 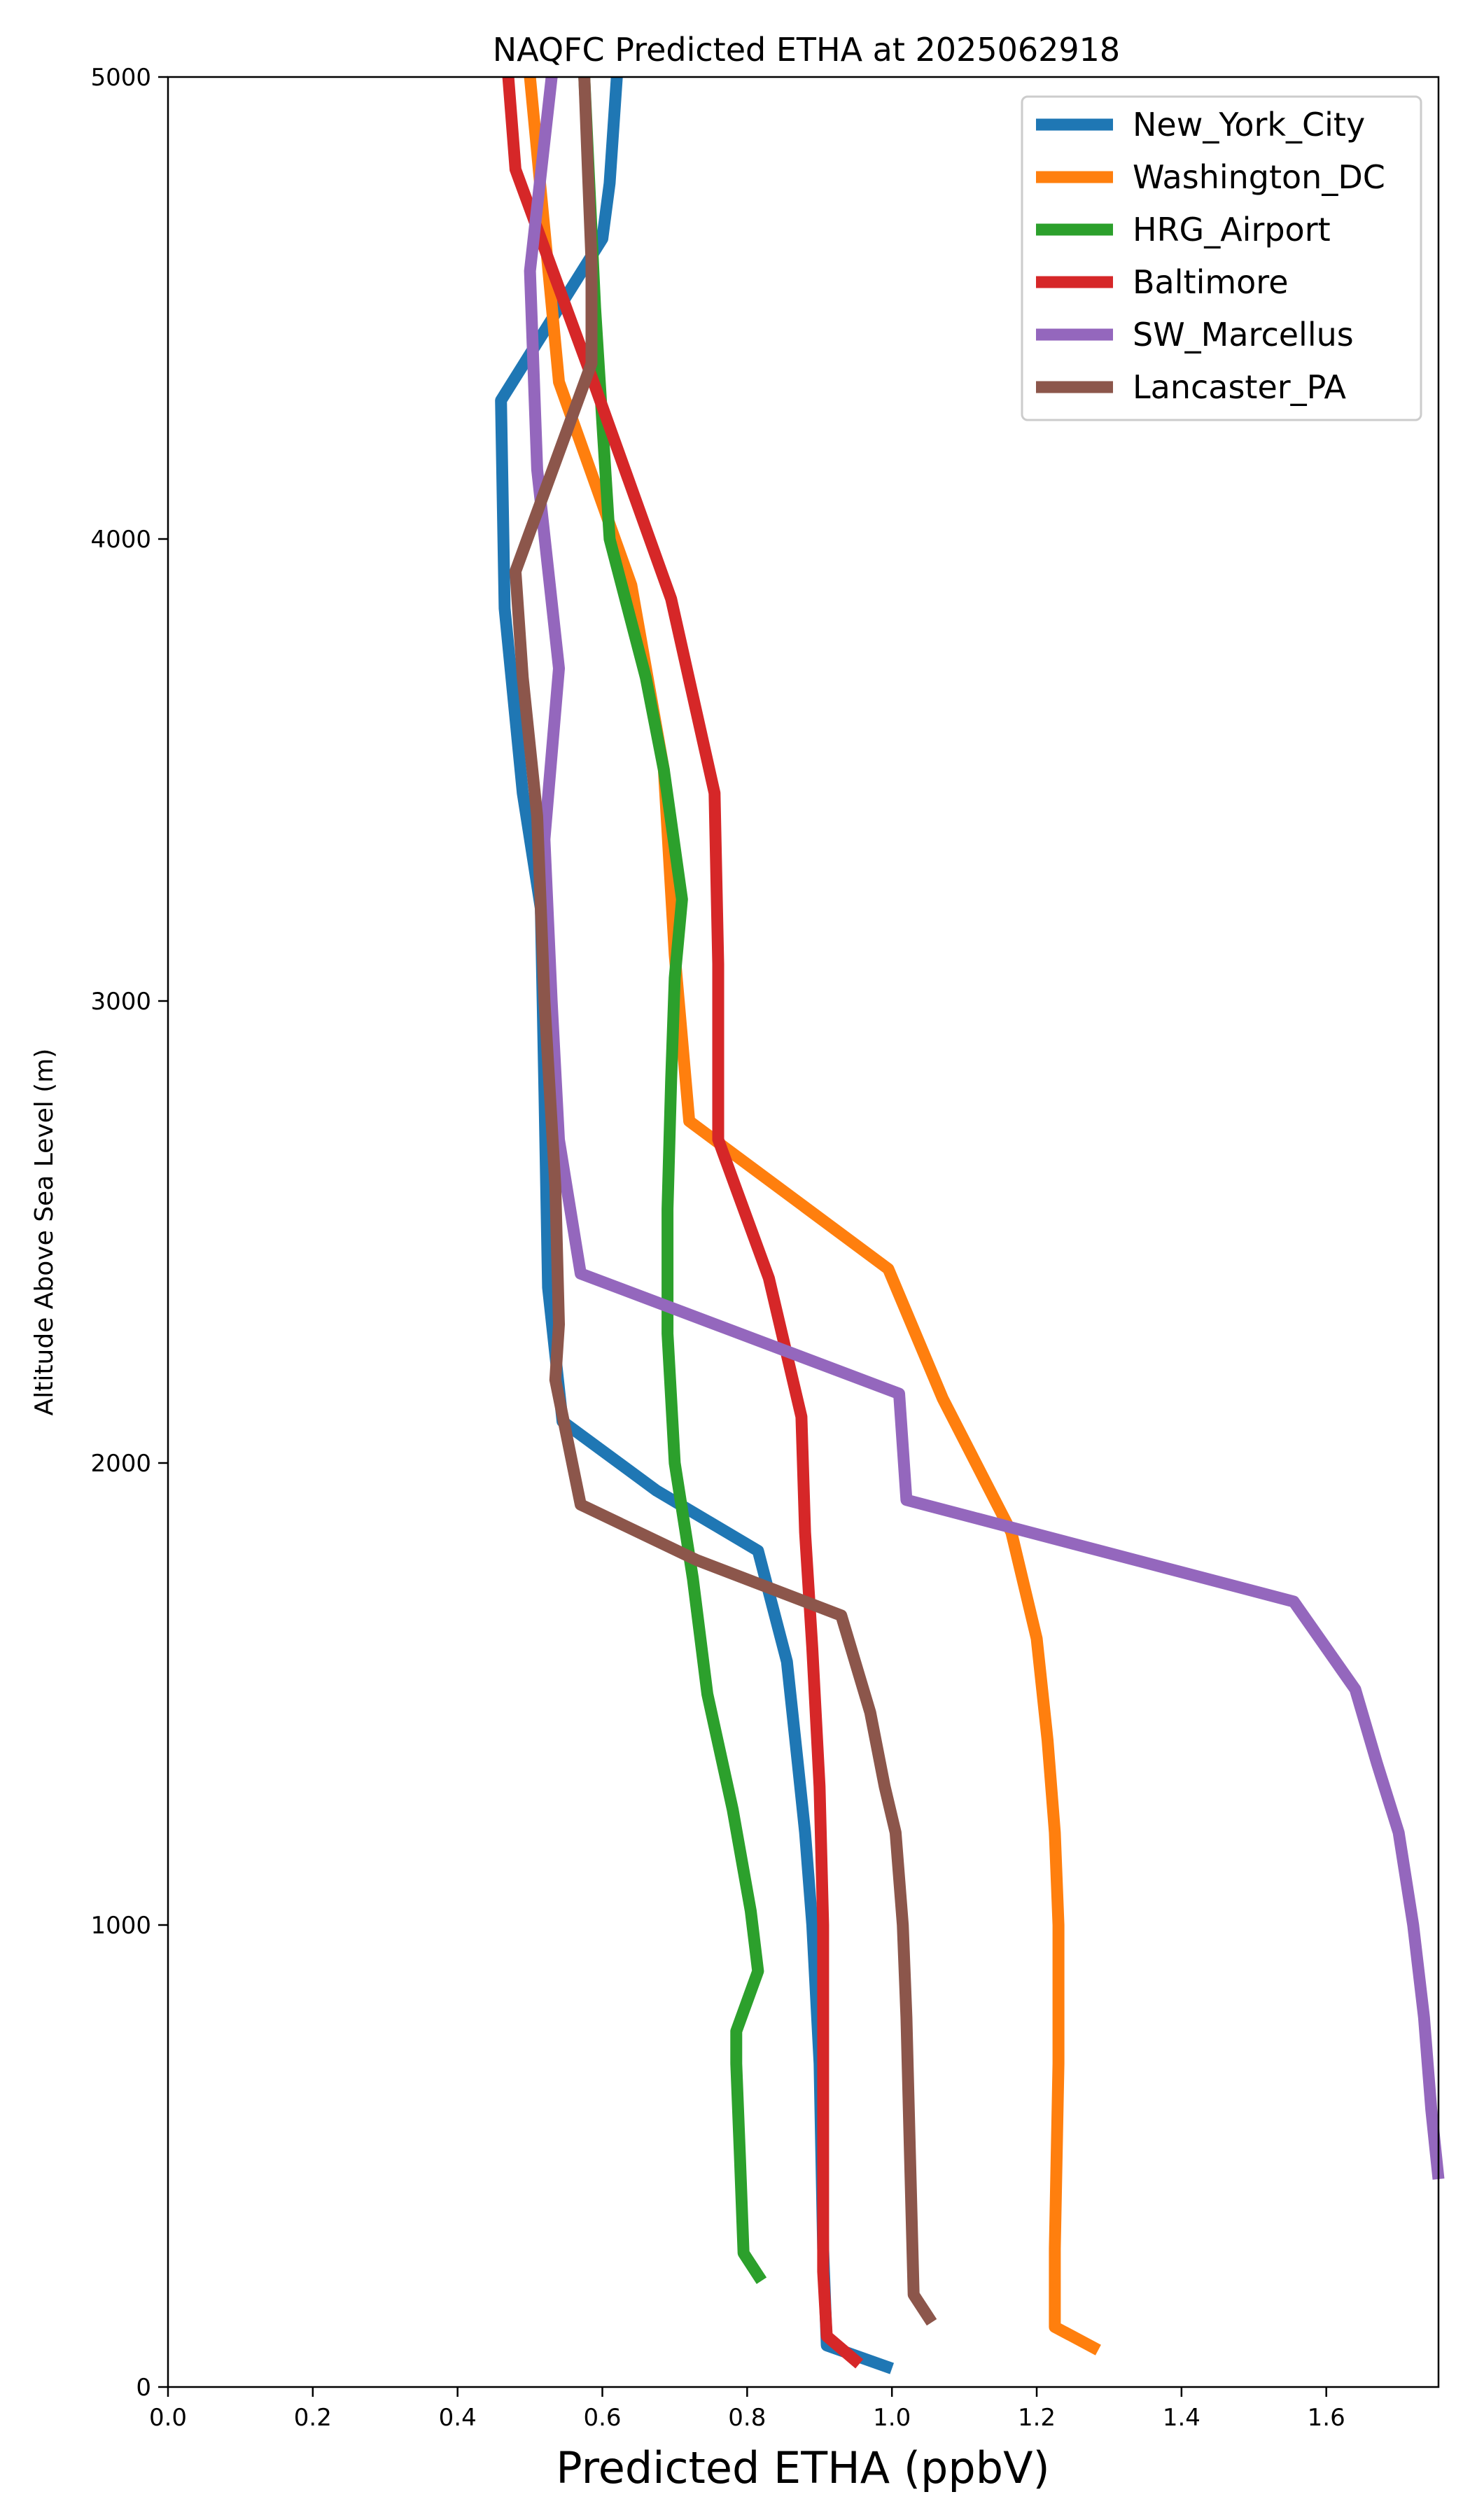 I want to click on y-axis: 0 1000 2000 3000 4000 5000, so click(x=129, y=1233).